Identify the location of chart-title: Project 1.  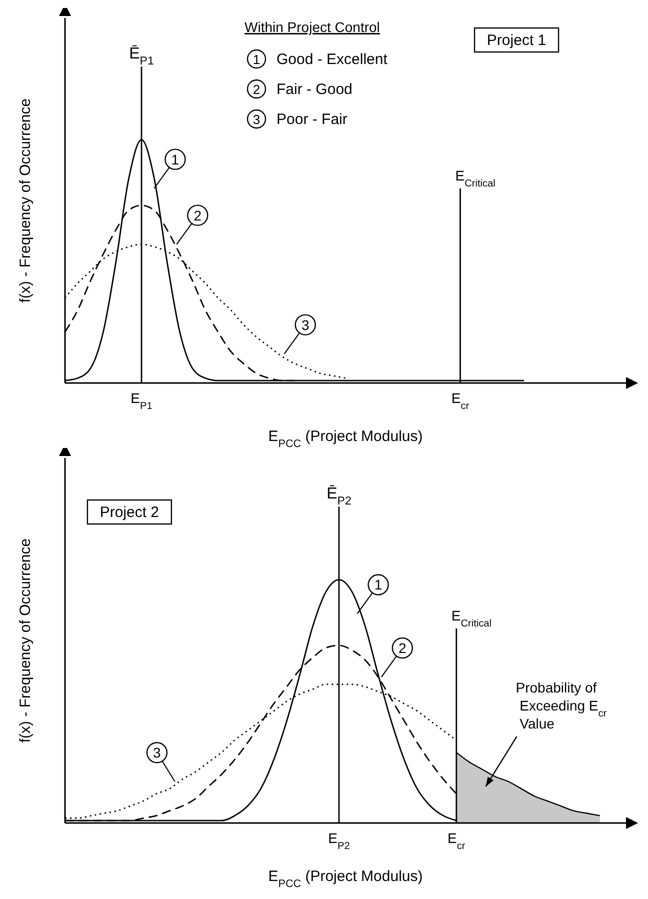
(516, 40).